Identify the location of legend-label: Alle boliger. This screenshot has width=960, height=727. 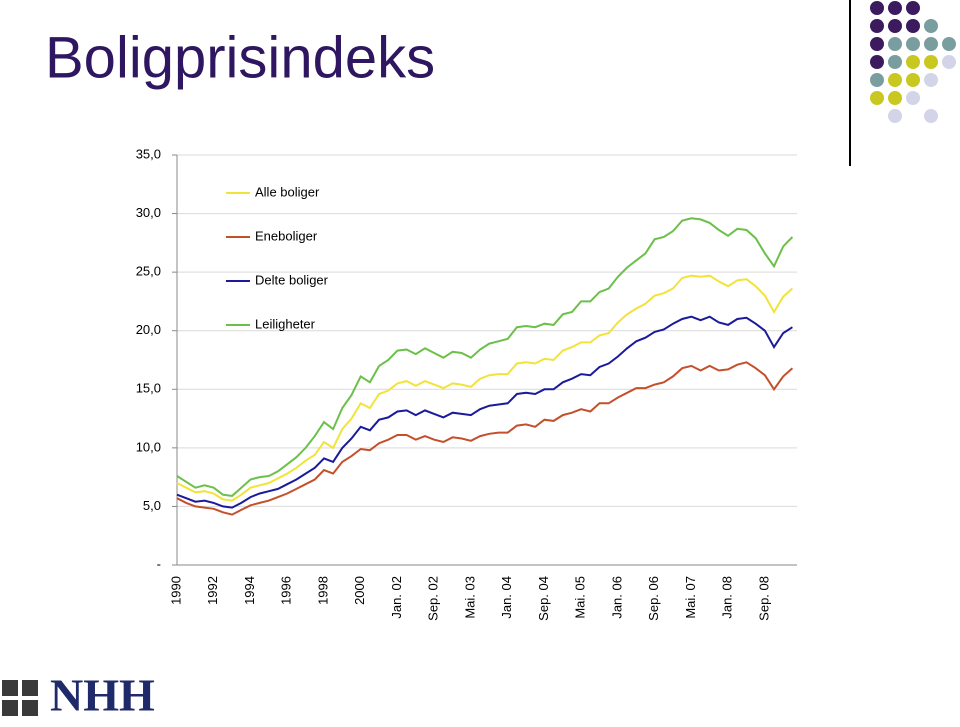
(287, 191).